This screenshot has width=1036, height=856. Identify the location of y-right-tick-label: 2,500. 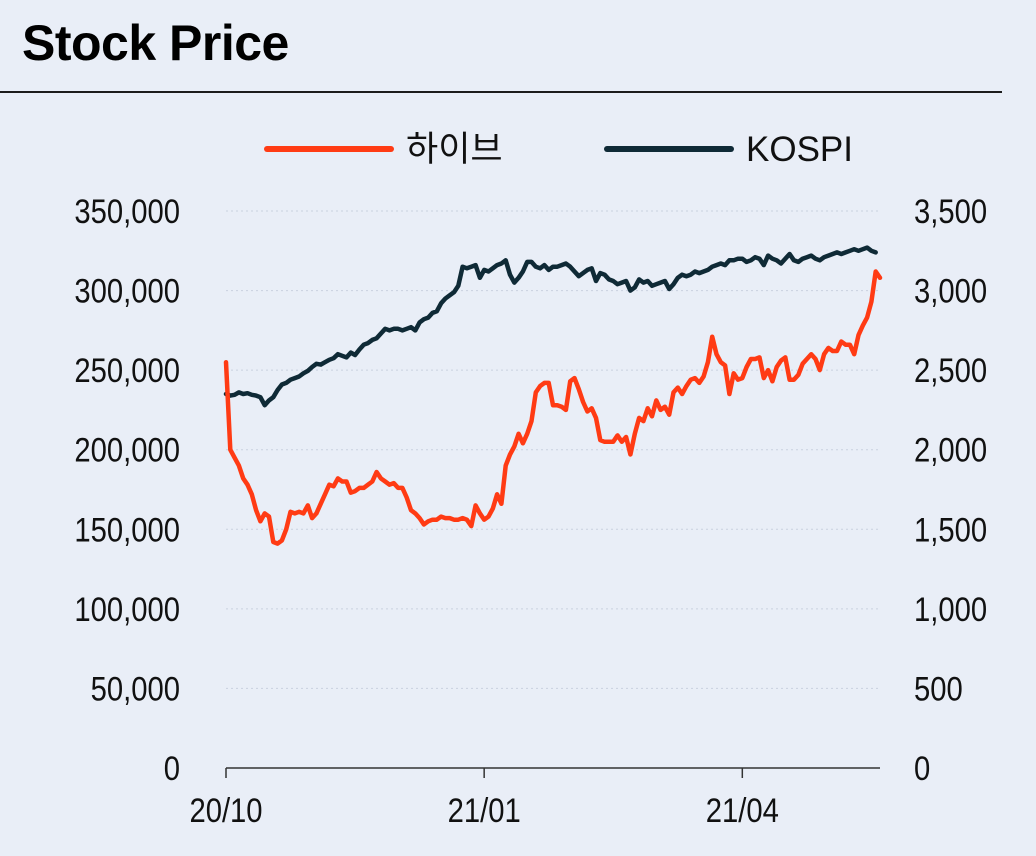
(950, 370).